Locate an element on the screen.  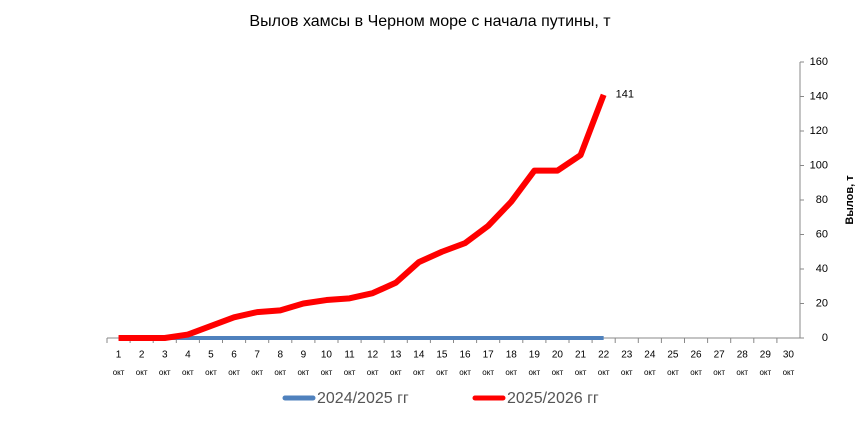
x-tick-label: 6 is located at coordinates (234, 355).